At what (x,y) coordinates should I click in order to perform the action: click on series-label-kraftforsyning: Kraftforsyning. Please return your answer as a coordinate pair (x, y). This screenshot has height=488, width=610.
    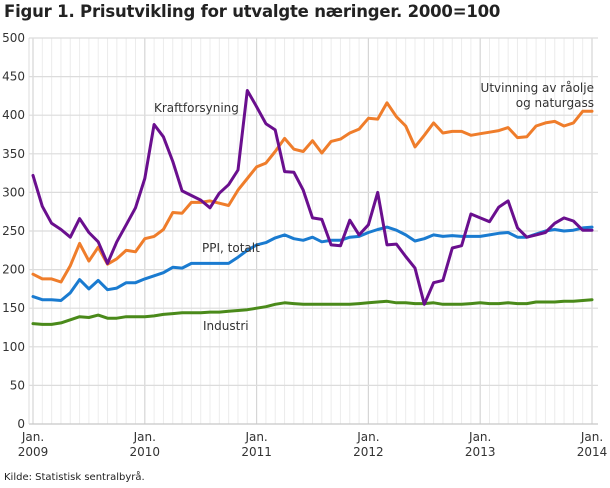
    Looking at the image, I should click on (196, 108).